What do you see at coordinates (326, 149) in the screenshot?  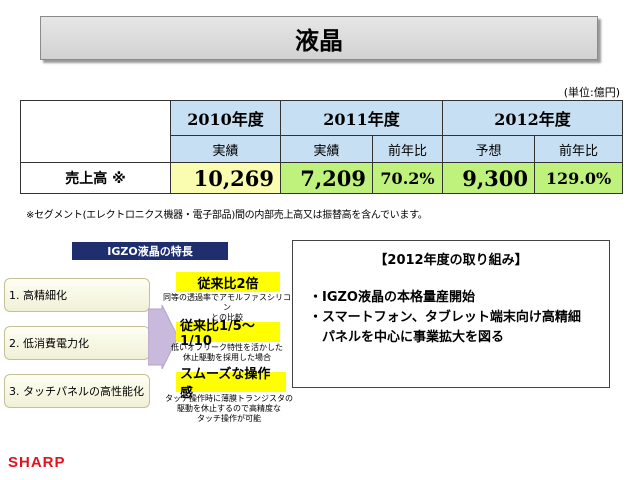 I see `subheader-2011-actual: 実績` at bounding box center [326, 149].